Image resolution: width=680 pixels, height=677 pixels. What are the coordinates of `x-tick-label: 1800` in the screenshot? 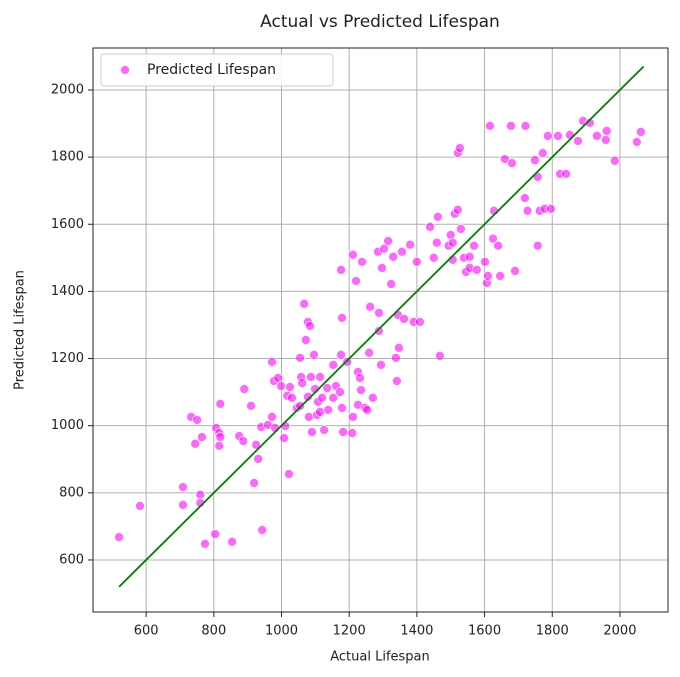 It's located at (552, 631).